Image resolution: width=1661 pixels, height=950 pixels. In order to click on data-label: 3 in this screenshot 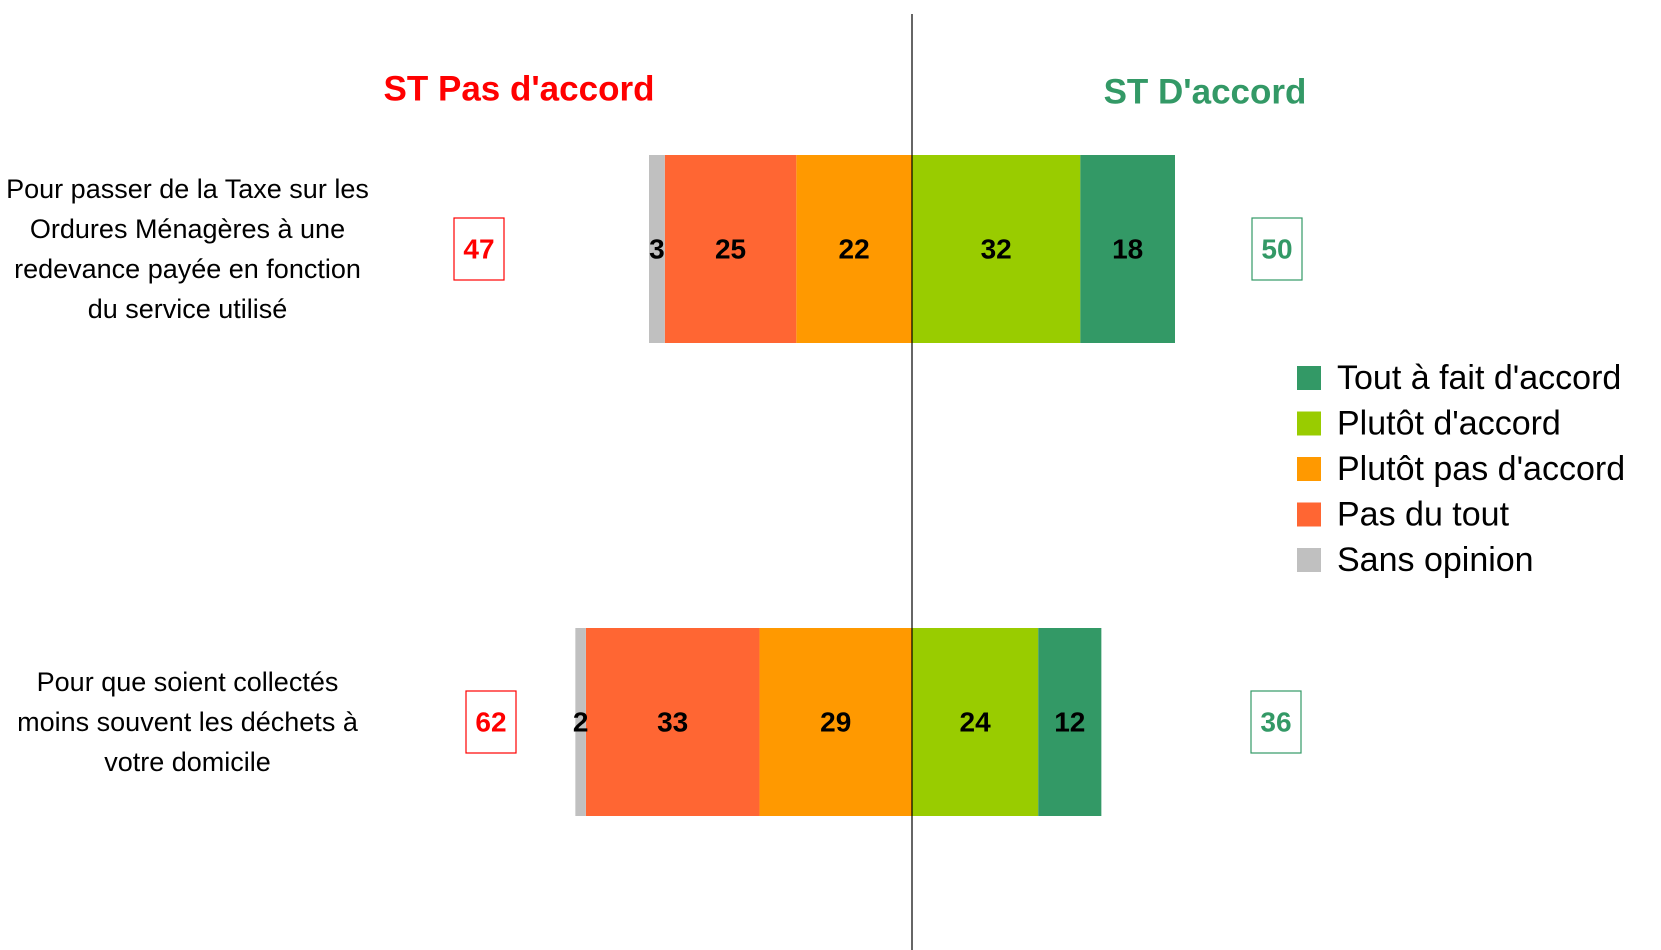, I will do `click(657, 249)`.